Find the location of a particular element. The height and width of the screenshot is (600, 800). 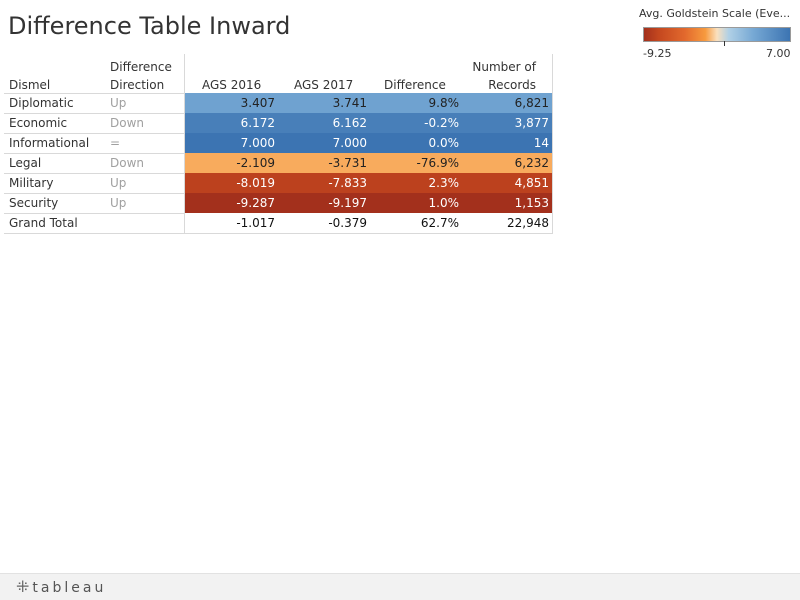

difference-cell: 1.0% is located at coordinates (444, 203).